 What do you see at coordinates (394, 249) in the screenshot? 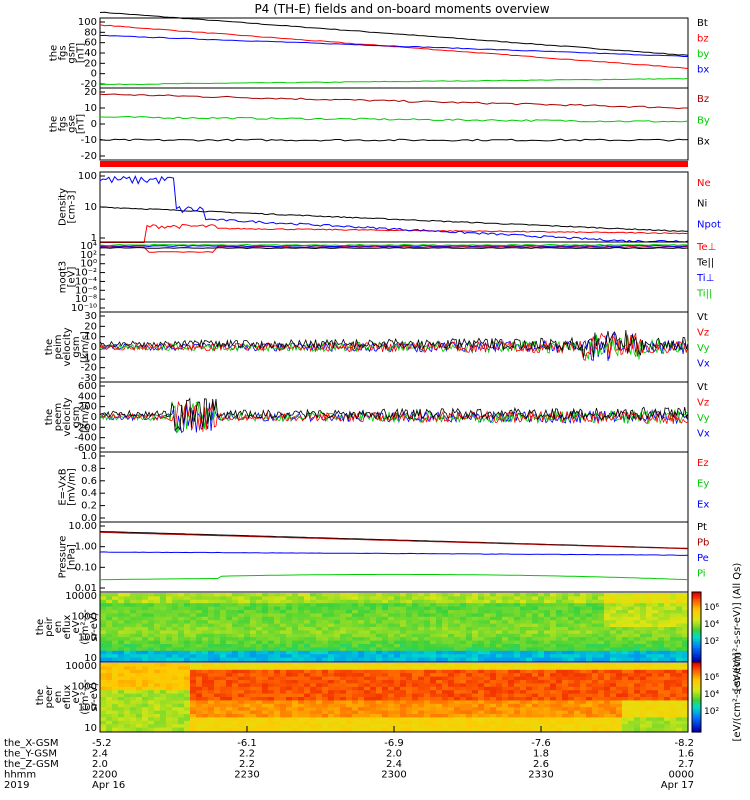
I see `series-line-Te⊥` at bounding box center [394, 249].